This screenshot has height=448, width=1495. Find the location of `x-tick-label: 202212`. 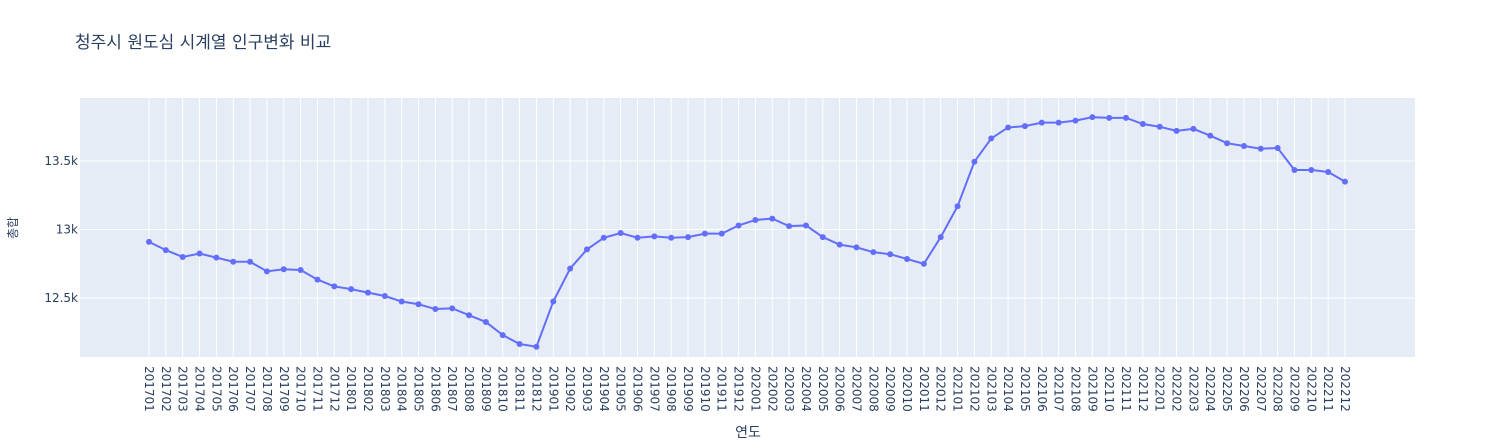

x-tick-label: 202212 is located at coordinates (1345, 389).